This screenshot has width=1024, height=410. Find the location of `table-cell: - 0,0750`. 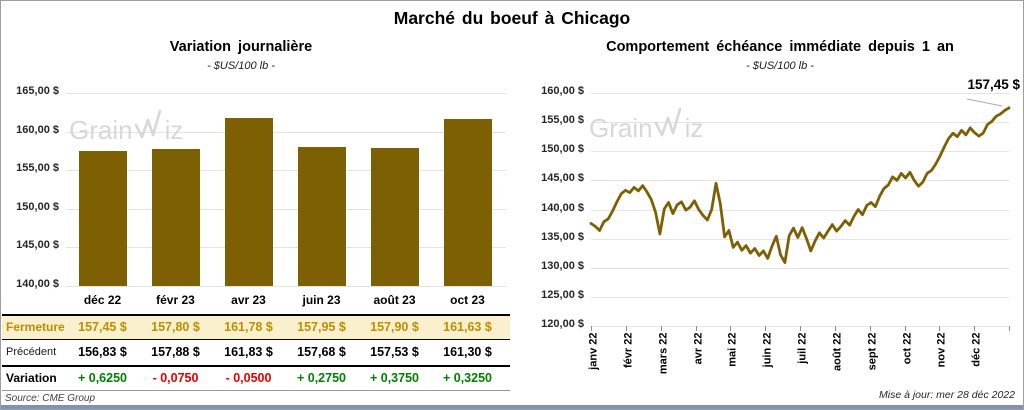

table-cell: - 0,0750 is located at coordinates (175, 378).